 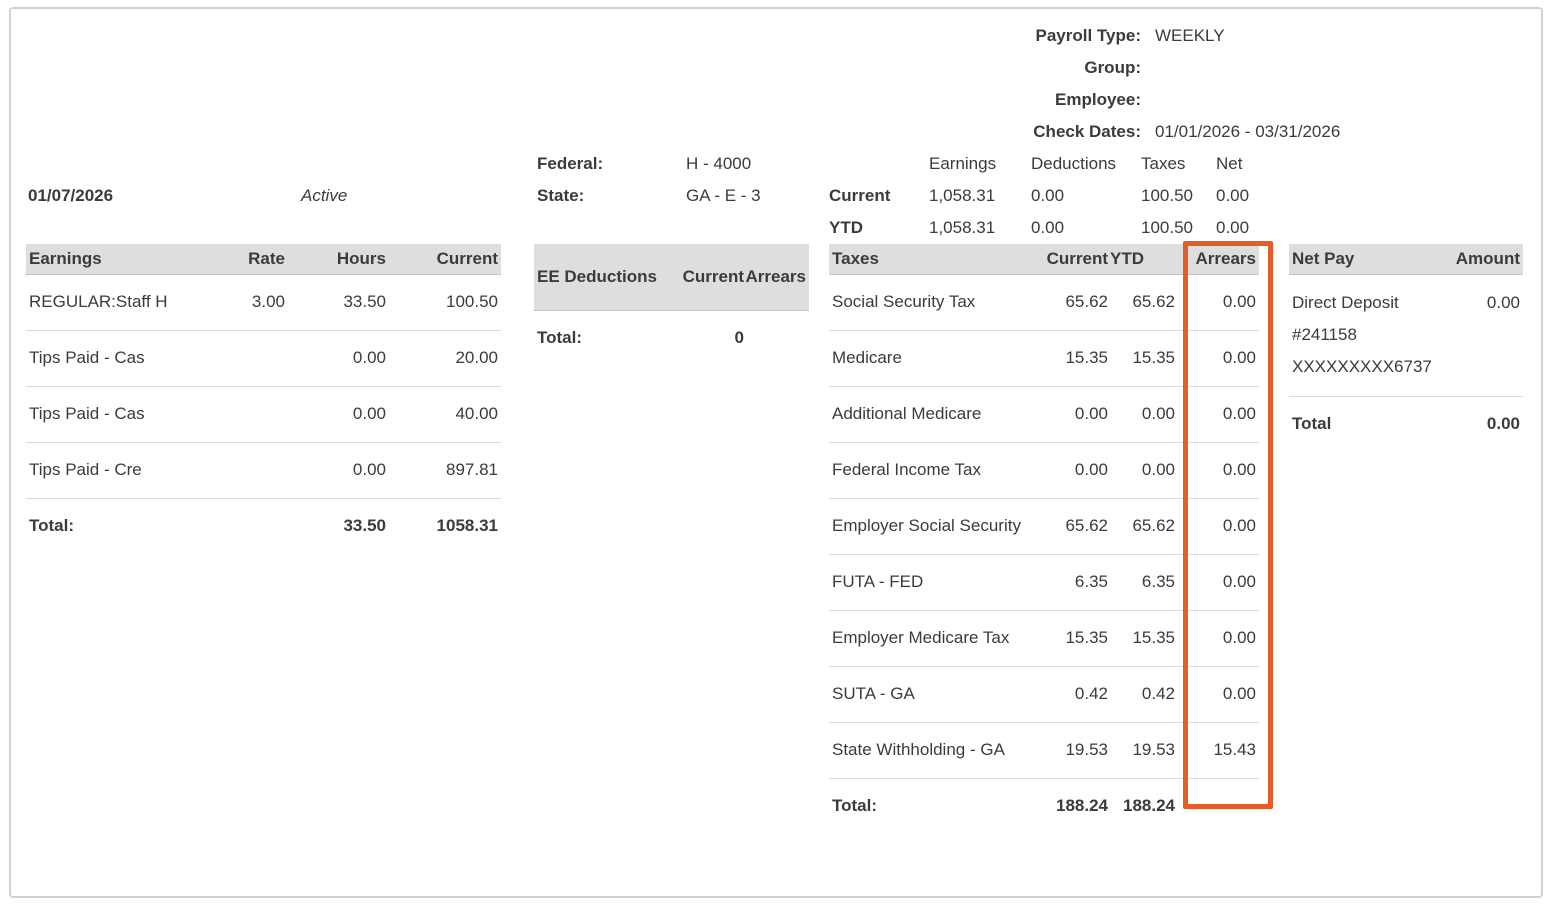 I want to click on tax-row: Additional Medicare 0.00 0.00 0.00, so click(x=1044, y=415).